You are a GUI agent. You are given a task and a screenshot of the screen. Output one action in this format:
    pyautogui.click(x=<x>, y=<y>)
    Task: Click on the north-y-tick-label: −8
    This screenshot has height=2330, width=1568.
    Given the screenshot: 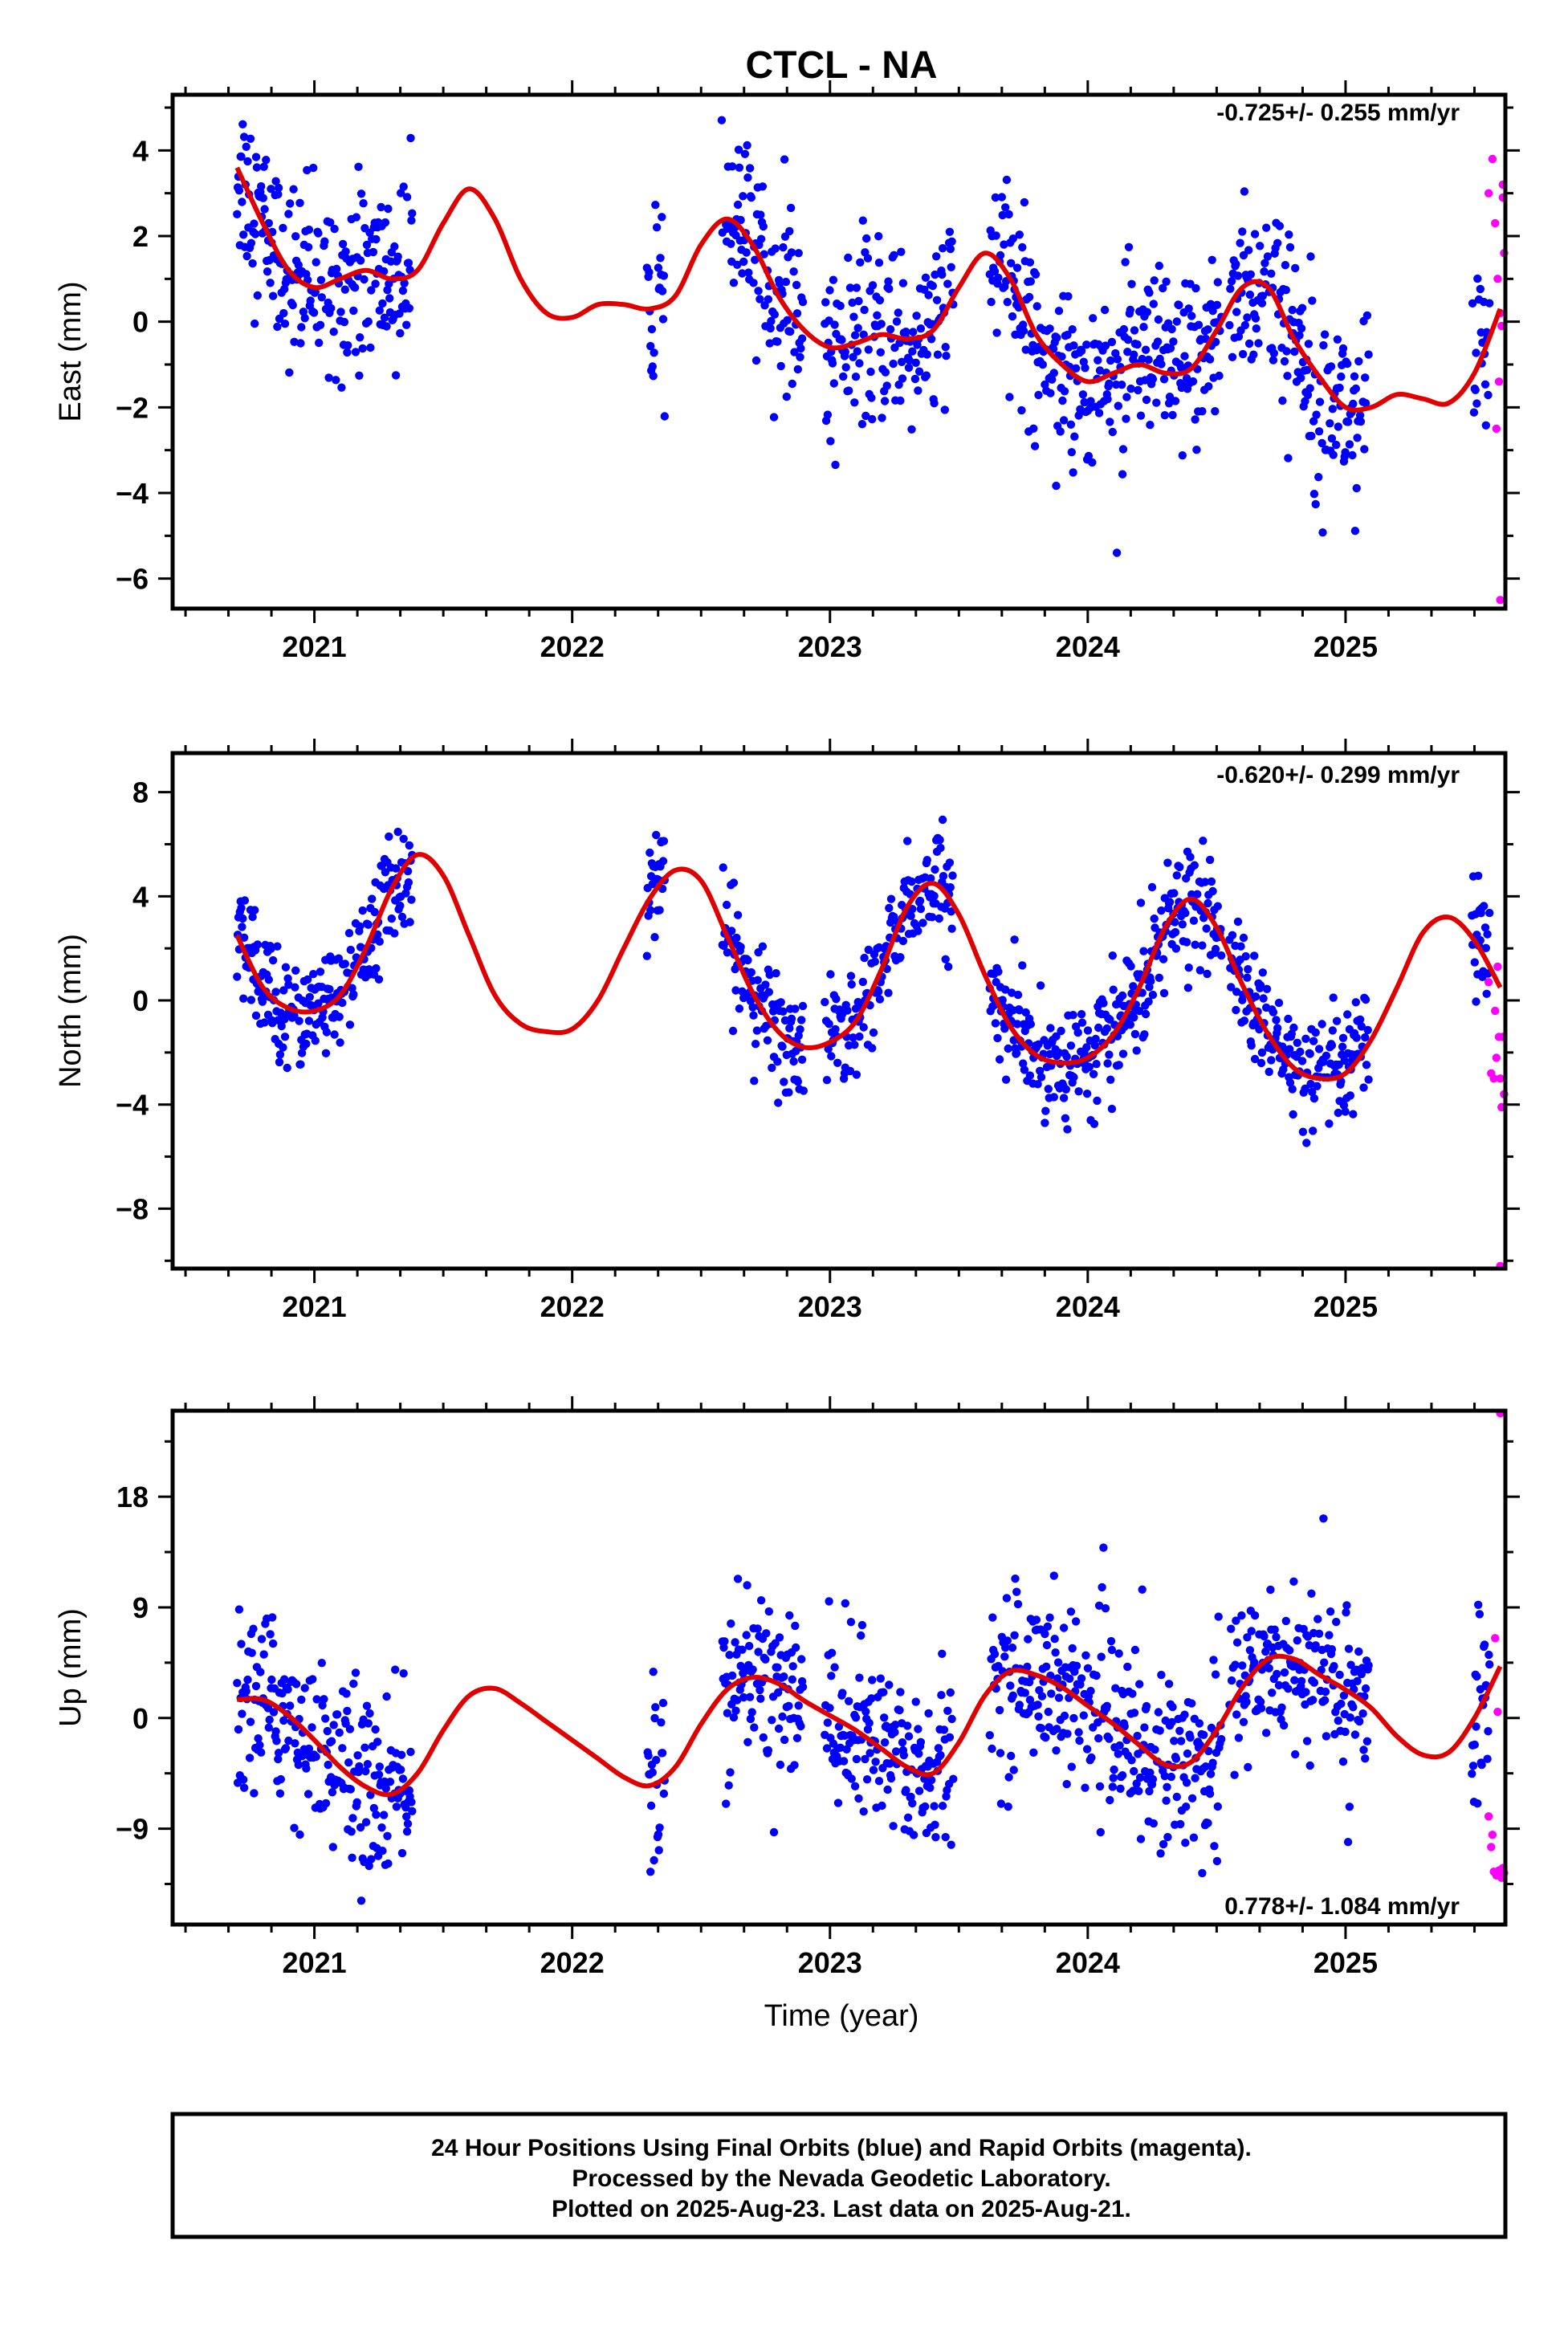 What is the action you would take?
    pyautogui.click(x=132, y=1208)
    